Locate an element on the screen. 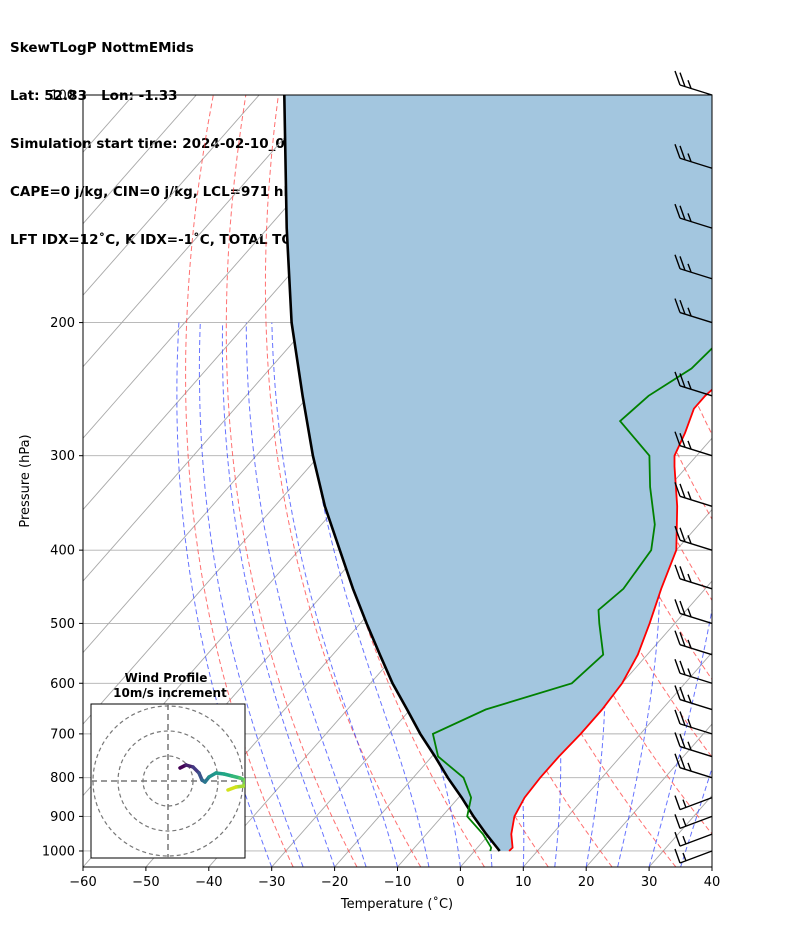  y-tick-label: 700 is located at coordinates (62, 734).